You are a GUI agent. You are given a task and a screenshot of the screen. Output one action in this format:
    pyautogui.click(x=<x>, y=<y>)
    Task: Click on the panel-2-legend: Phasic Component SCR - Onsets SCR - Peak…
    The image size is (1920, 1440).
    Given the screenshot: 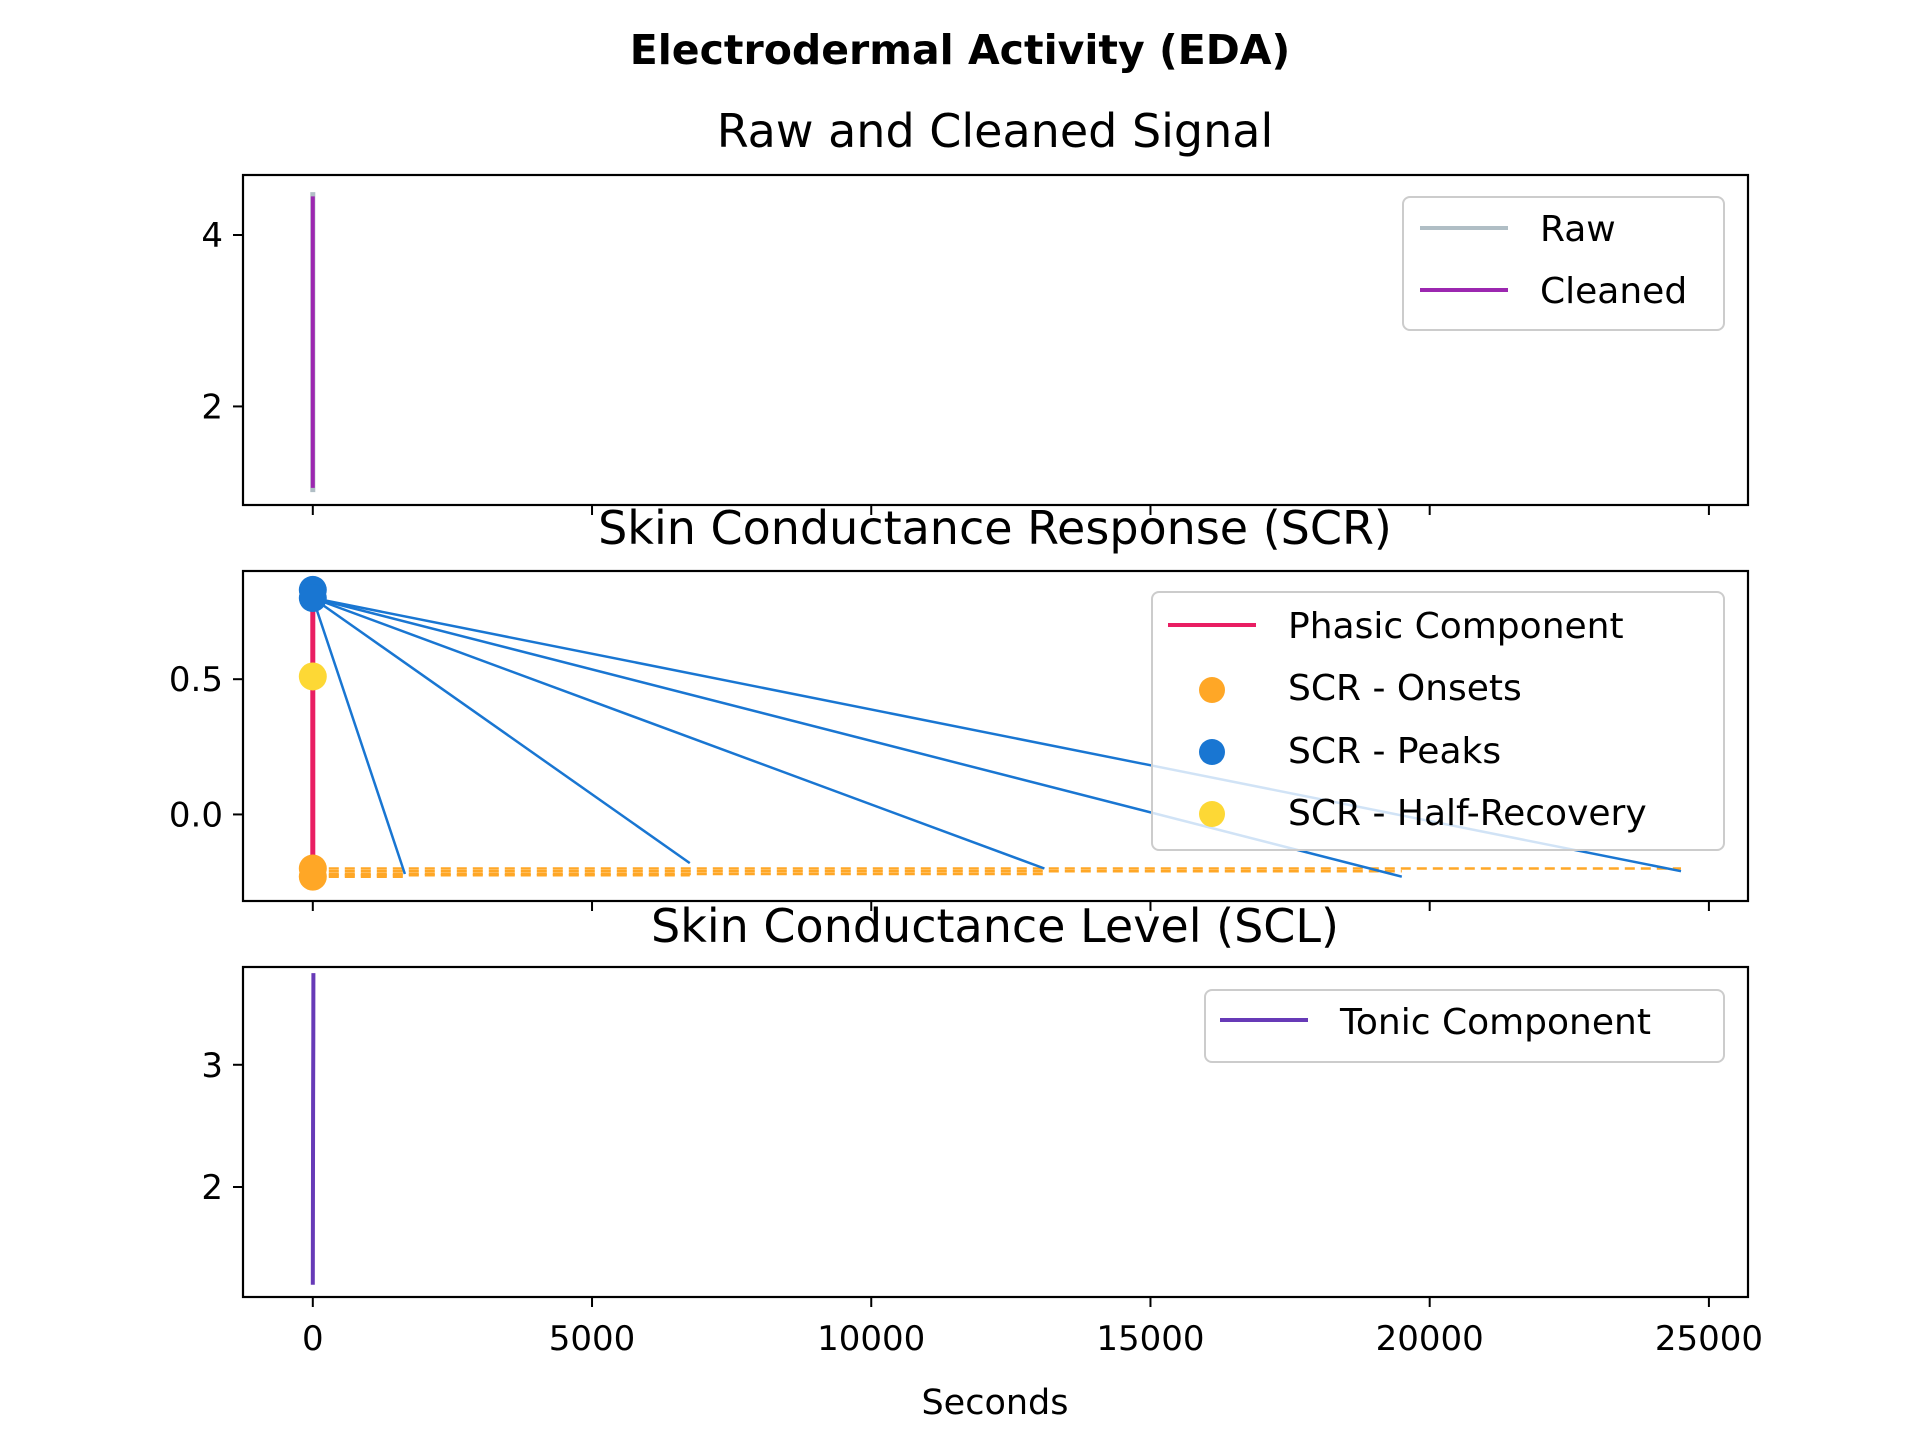 What is the action you would take?
    pyautogui.click(x=1438, y=721)
    